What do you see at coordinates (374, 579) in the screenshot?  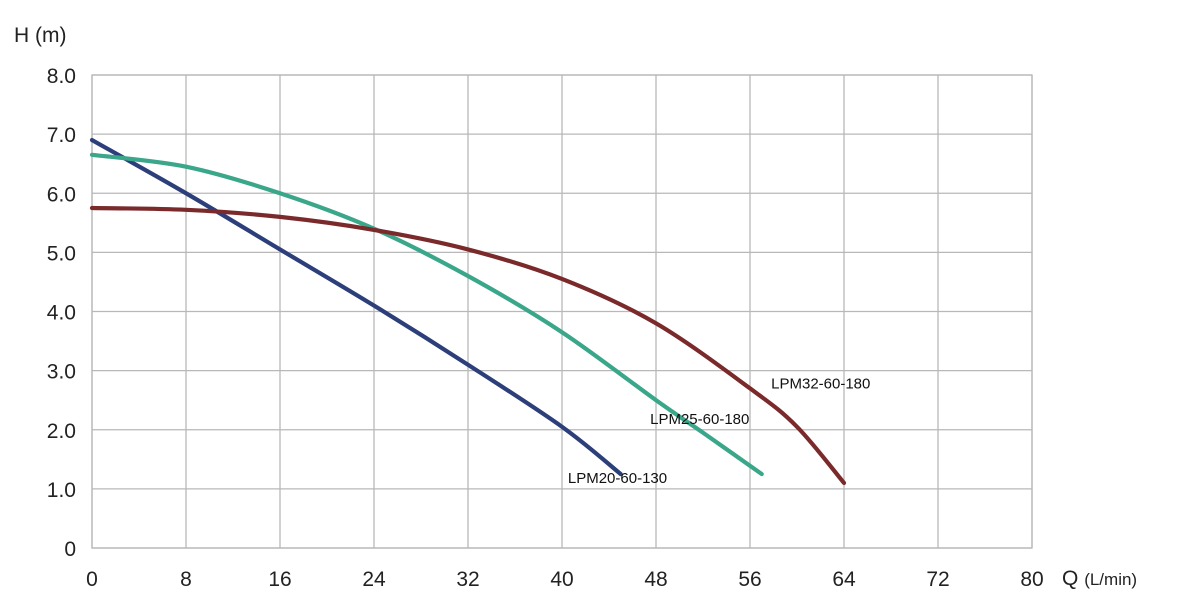 I see `x-tick-label: 24` at bounding box center [374, 579].